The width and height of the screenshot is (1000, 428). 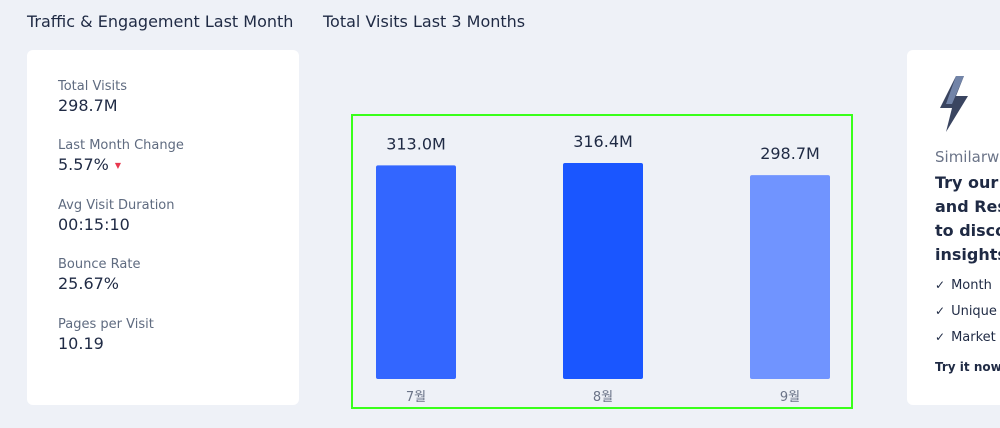 I want to click on bar-value-label: 316.4M, so click(x=603, y=141).